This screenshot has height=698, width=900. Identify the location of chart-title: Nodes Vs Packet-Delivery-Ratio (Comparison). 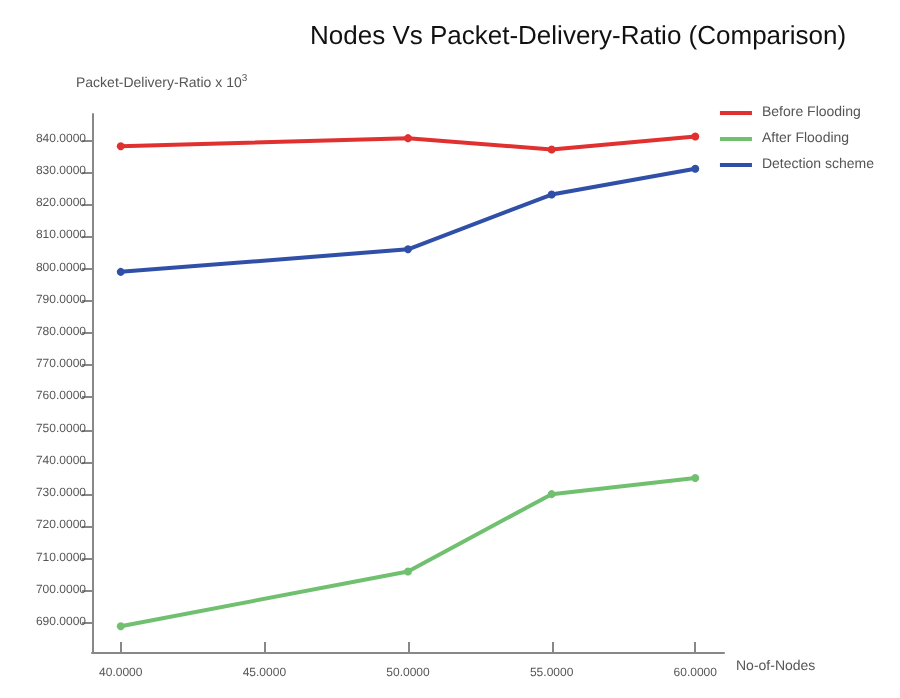
(578, 35).